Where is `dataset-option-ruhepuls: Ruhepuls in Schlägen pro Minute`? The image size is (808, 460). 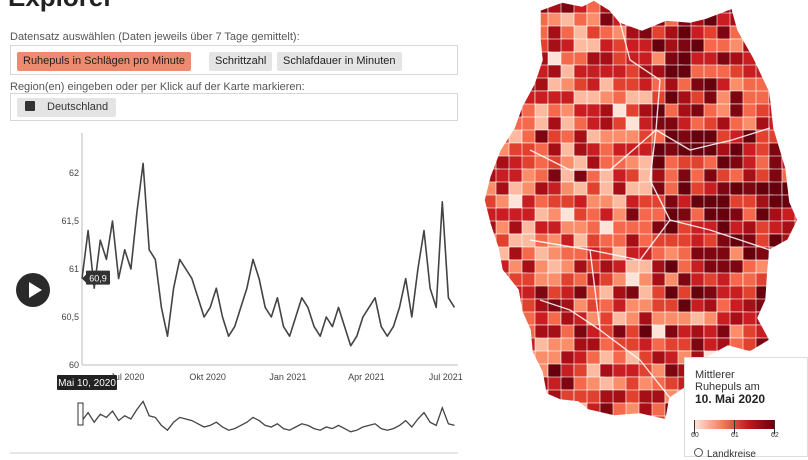 dataset-option-ruhepuls: Ruhepuls in Schlägen pro Minute is located at coordinates (104, 61).